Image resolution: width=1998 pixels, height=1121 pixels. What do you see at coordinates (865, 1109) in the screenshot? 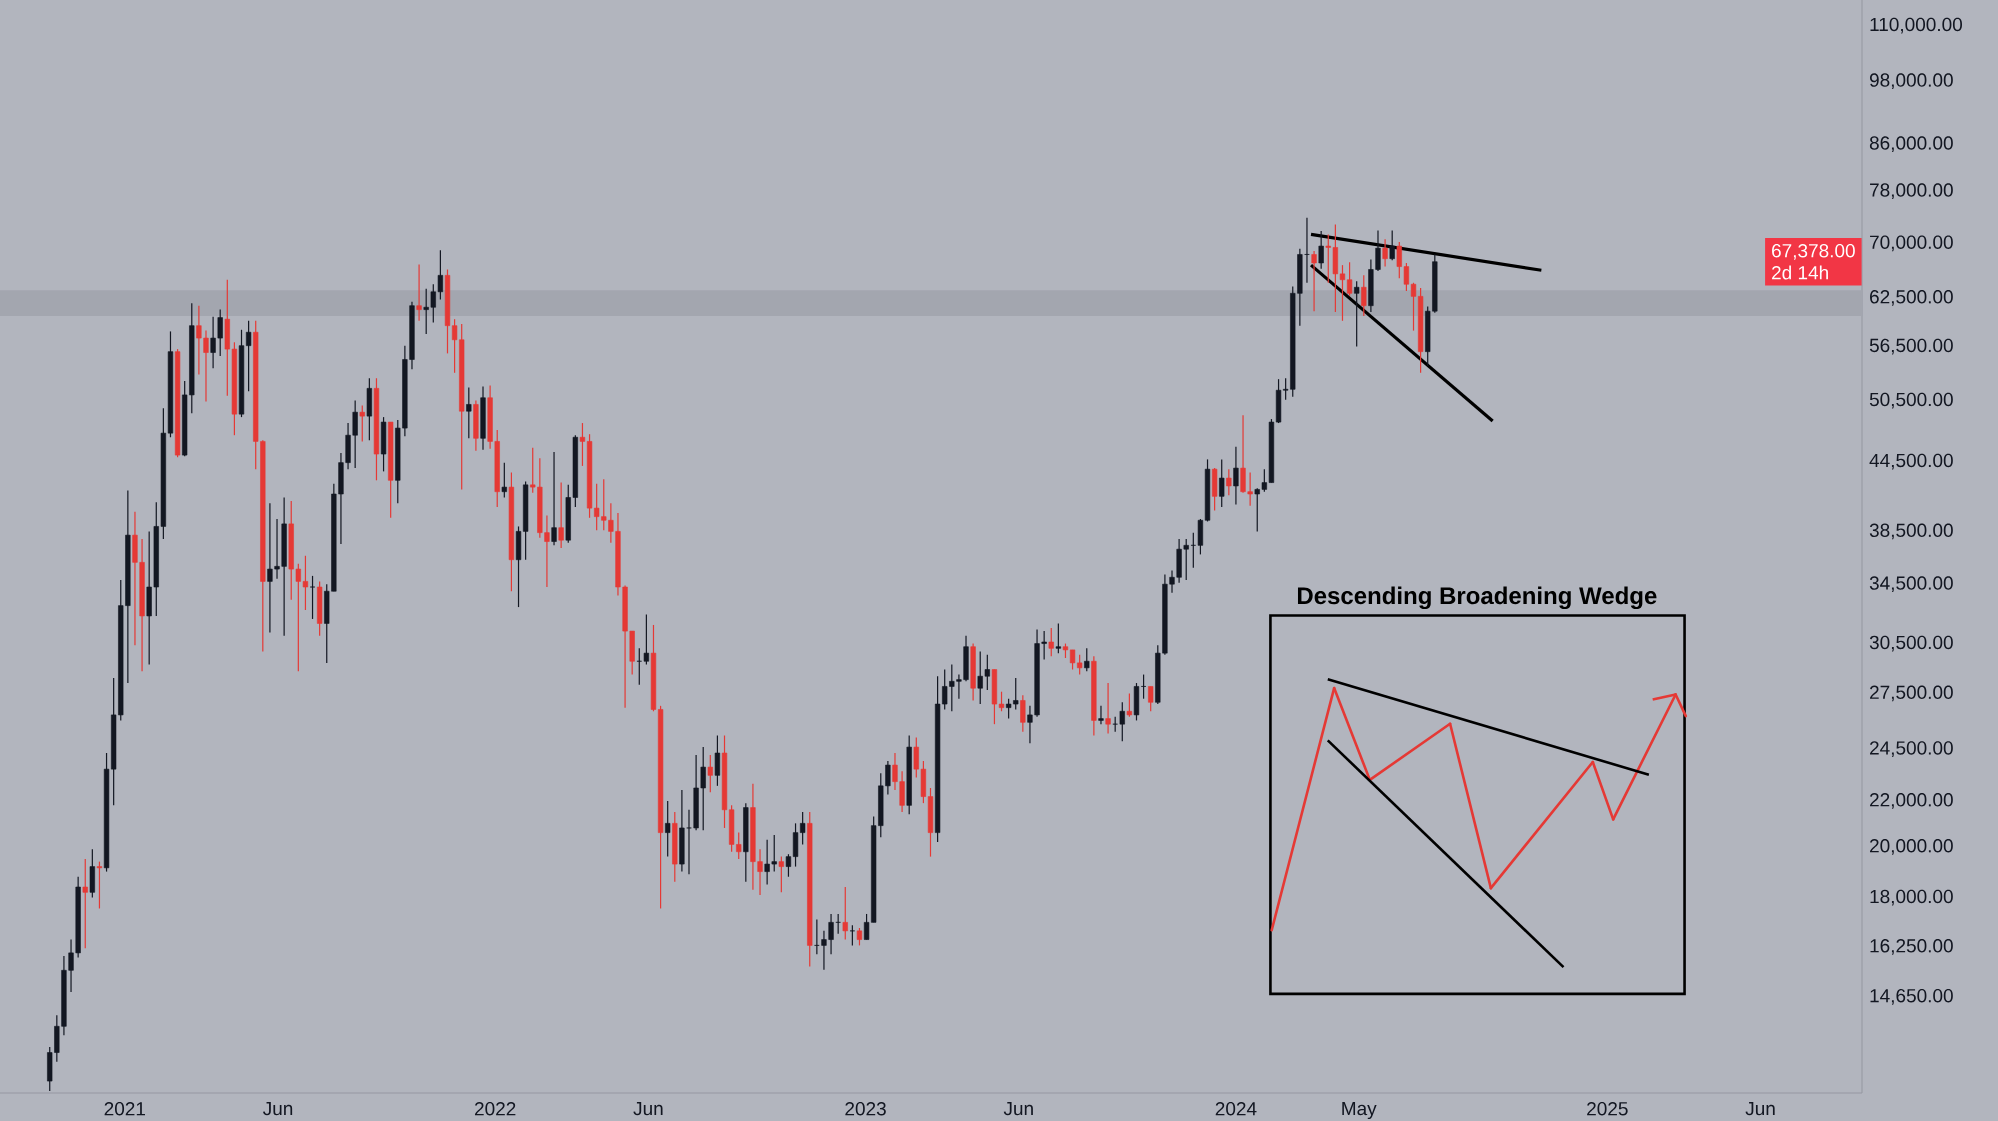
I see `x-tick-label: 2023` at bounding box center [865, 1109].